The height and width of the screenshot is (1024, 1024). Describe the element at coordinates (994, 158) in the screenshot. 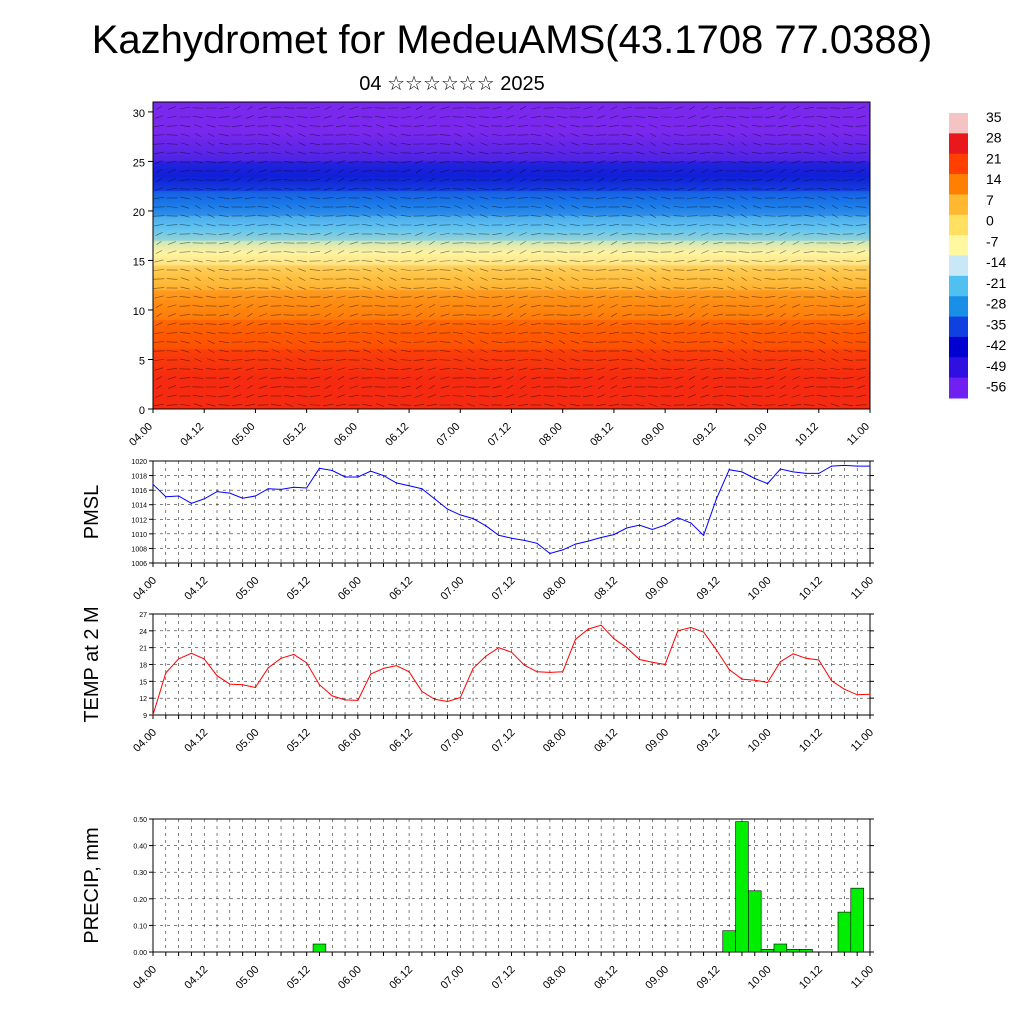

I see `colorbar-label-2: 21` at that location.